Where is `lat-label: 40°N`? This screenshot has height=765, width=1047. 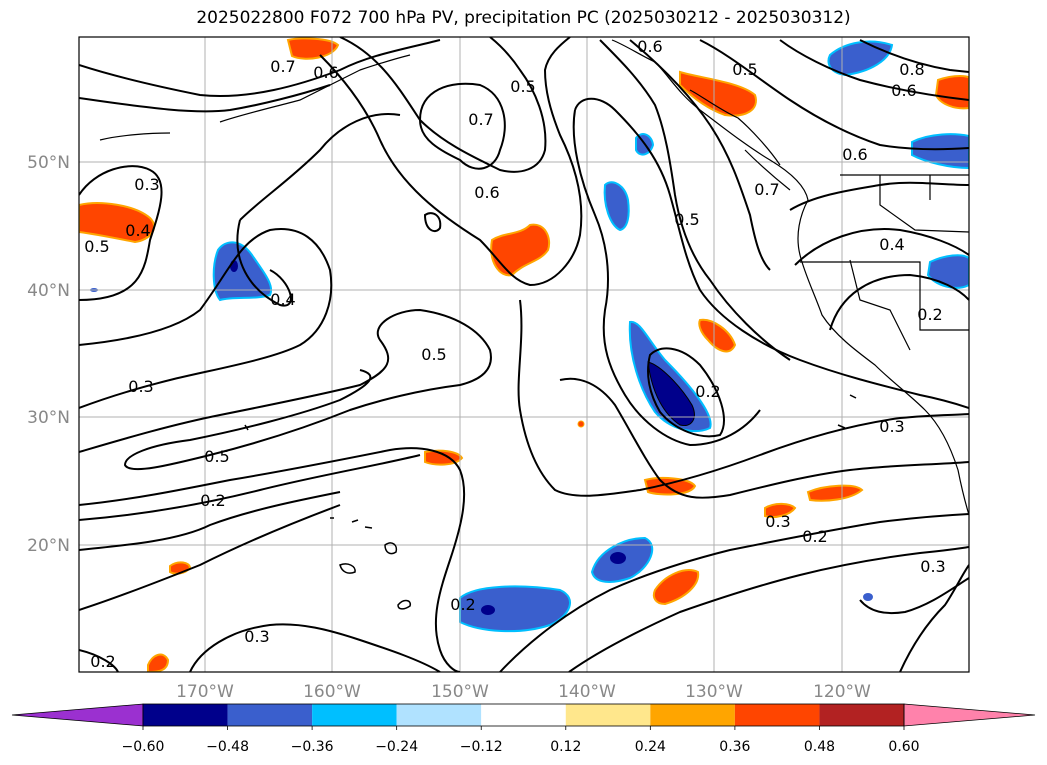
lat-label: 40°N is located at coordinates (48, 291).